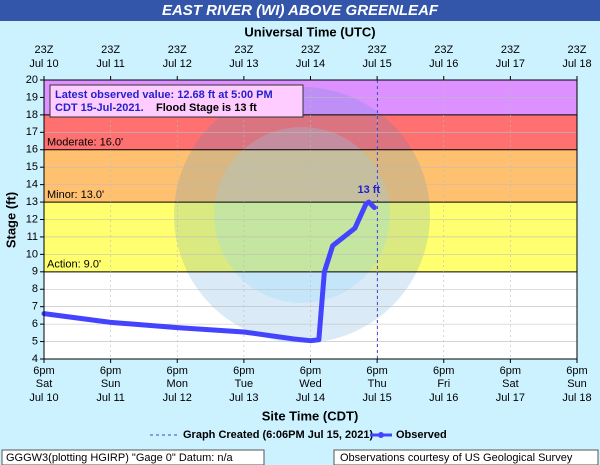  What do you see at coordinates (74, 265) in the screenshot?
I see `stage-label: Action: 9.0'` at bounding box center [74, 265].